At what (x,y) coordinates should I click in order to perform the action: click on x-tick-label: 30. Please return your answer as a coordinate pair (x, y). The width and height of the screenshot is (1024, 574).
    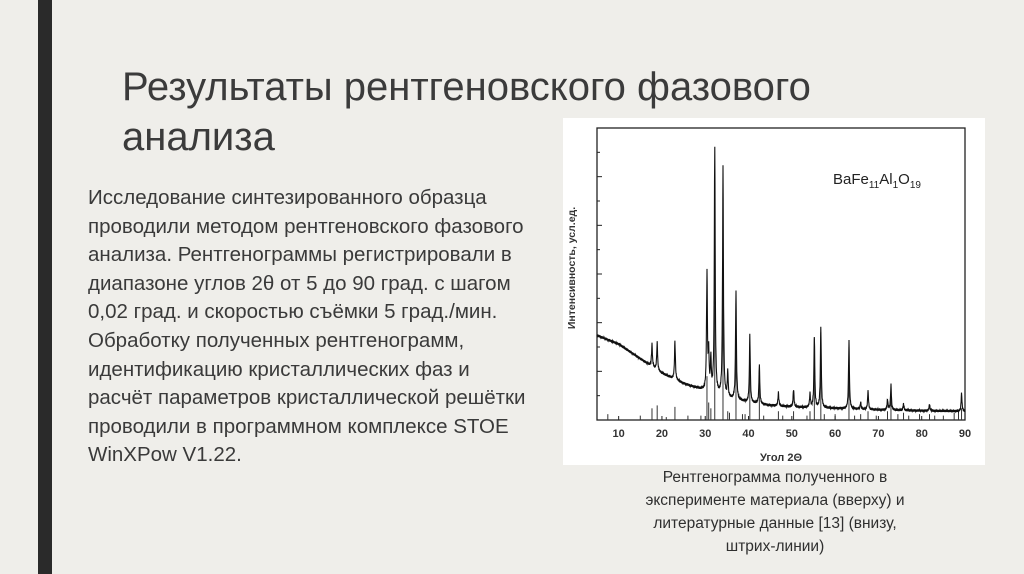
    Looking at the image, I should click on (705, 434).